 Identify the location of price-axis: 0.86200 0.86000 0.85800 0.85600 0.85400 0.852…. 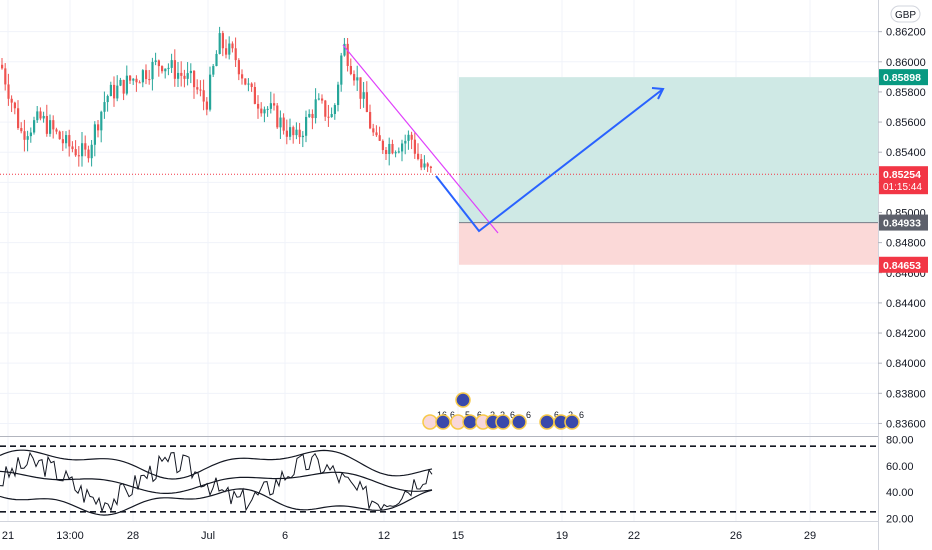
(905, 275).